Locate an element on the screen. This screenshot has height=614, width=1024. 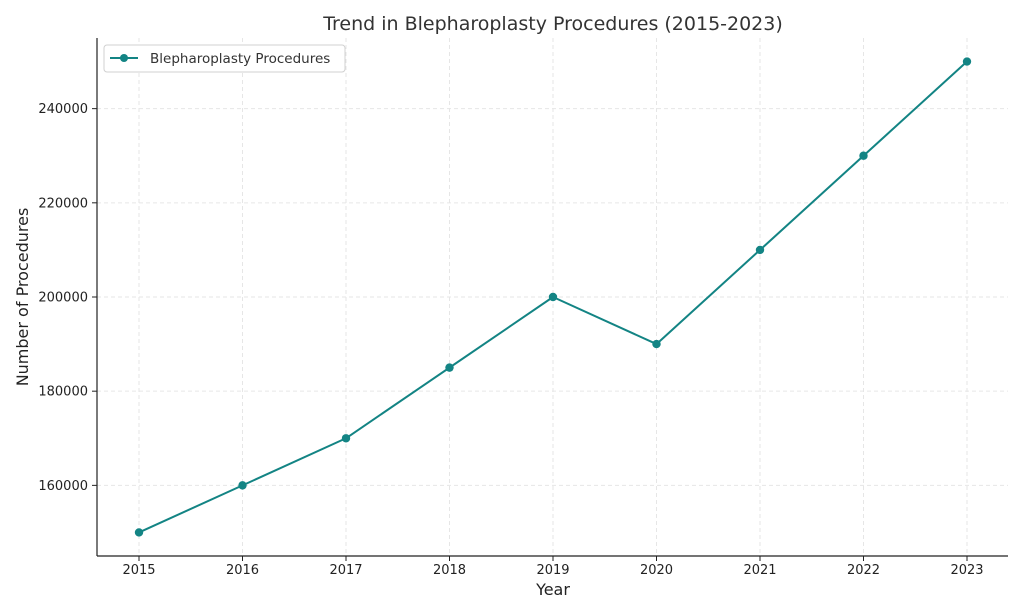
x-tick-label: 2018 is located at coordinates (449, 570).